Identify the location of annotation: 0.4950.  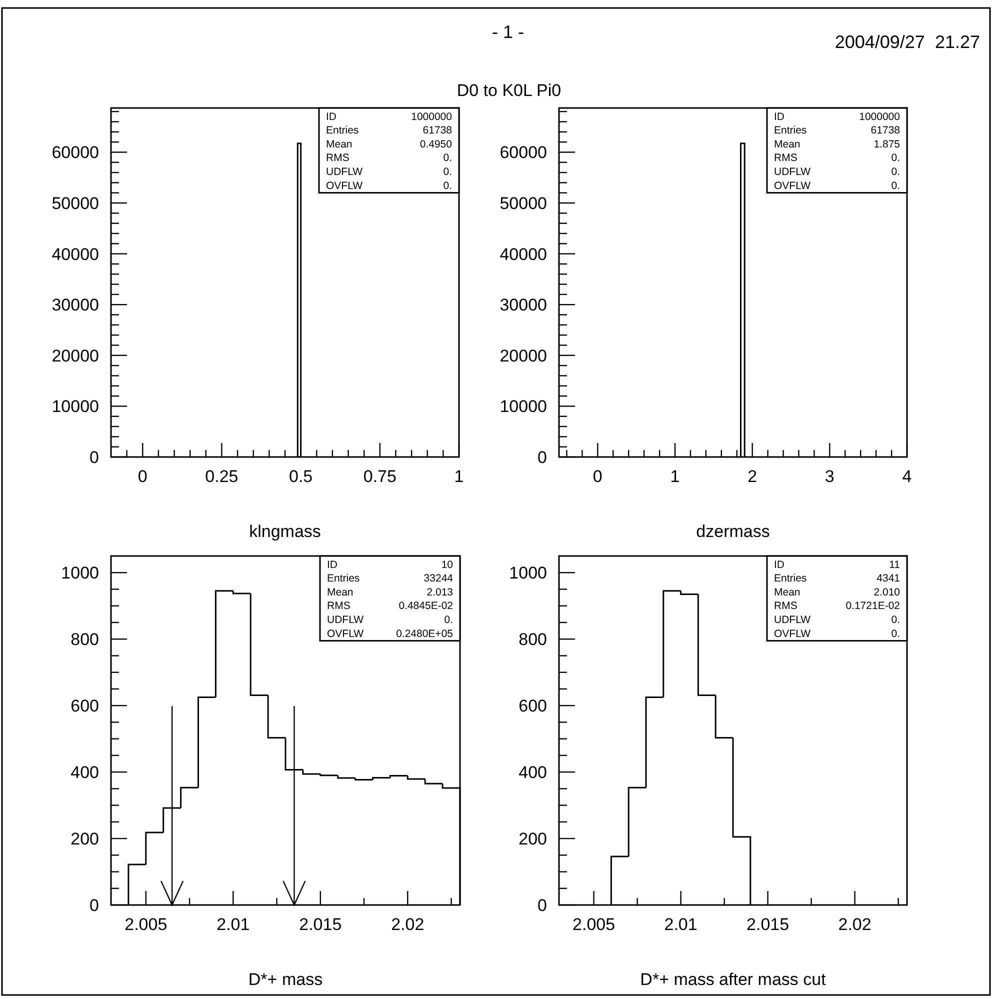
(436, 144).